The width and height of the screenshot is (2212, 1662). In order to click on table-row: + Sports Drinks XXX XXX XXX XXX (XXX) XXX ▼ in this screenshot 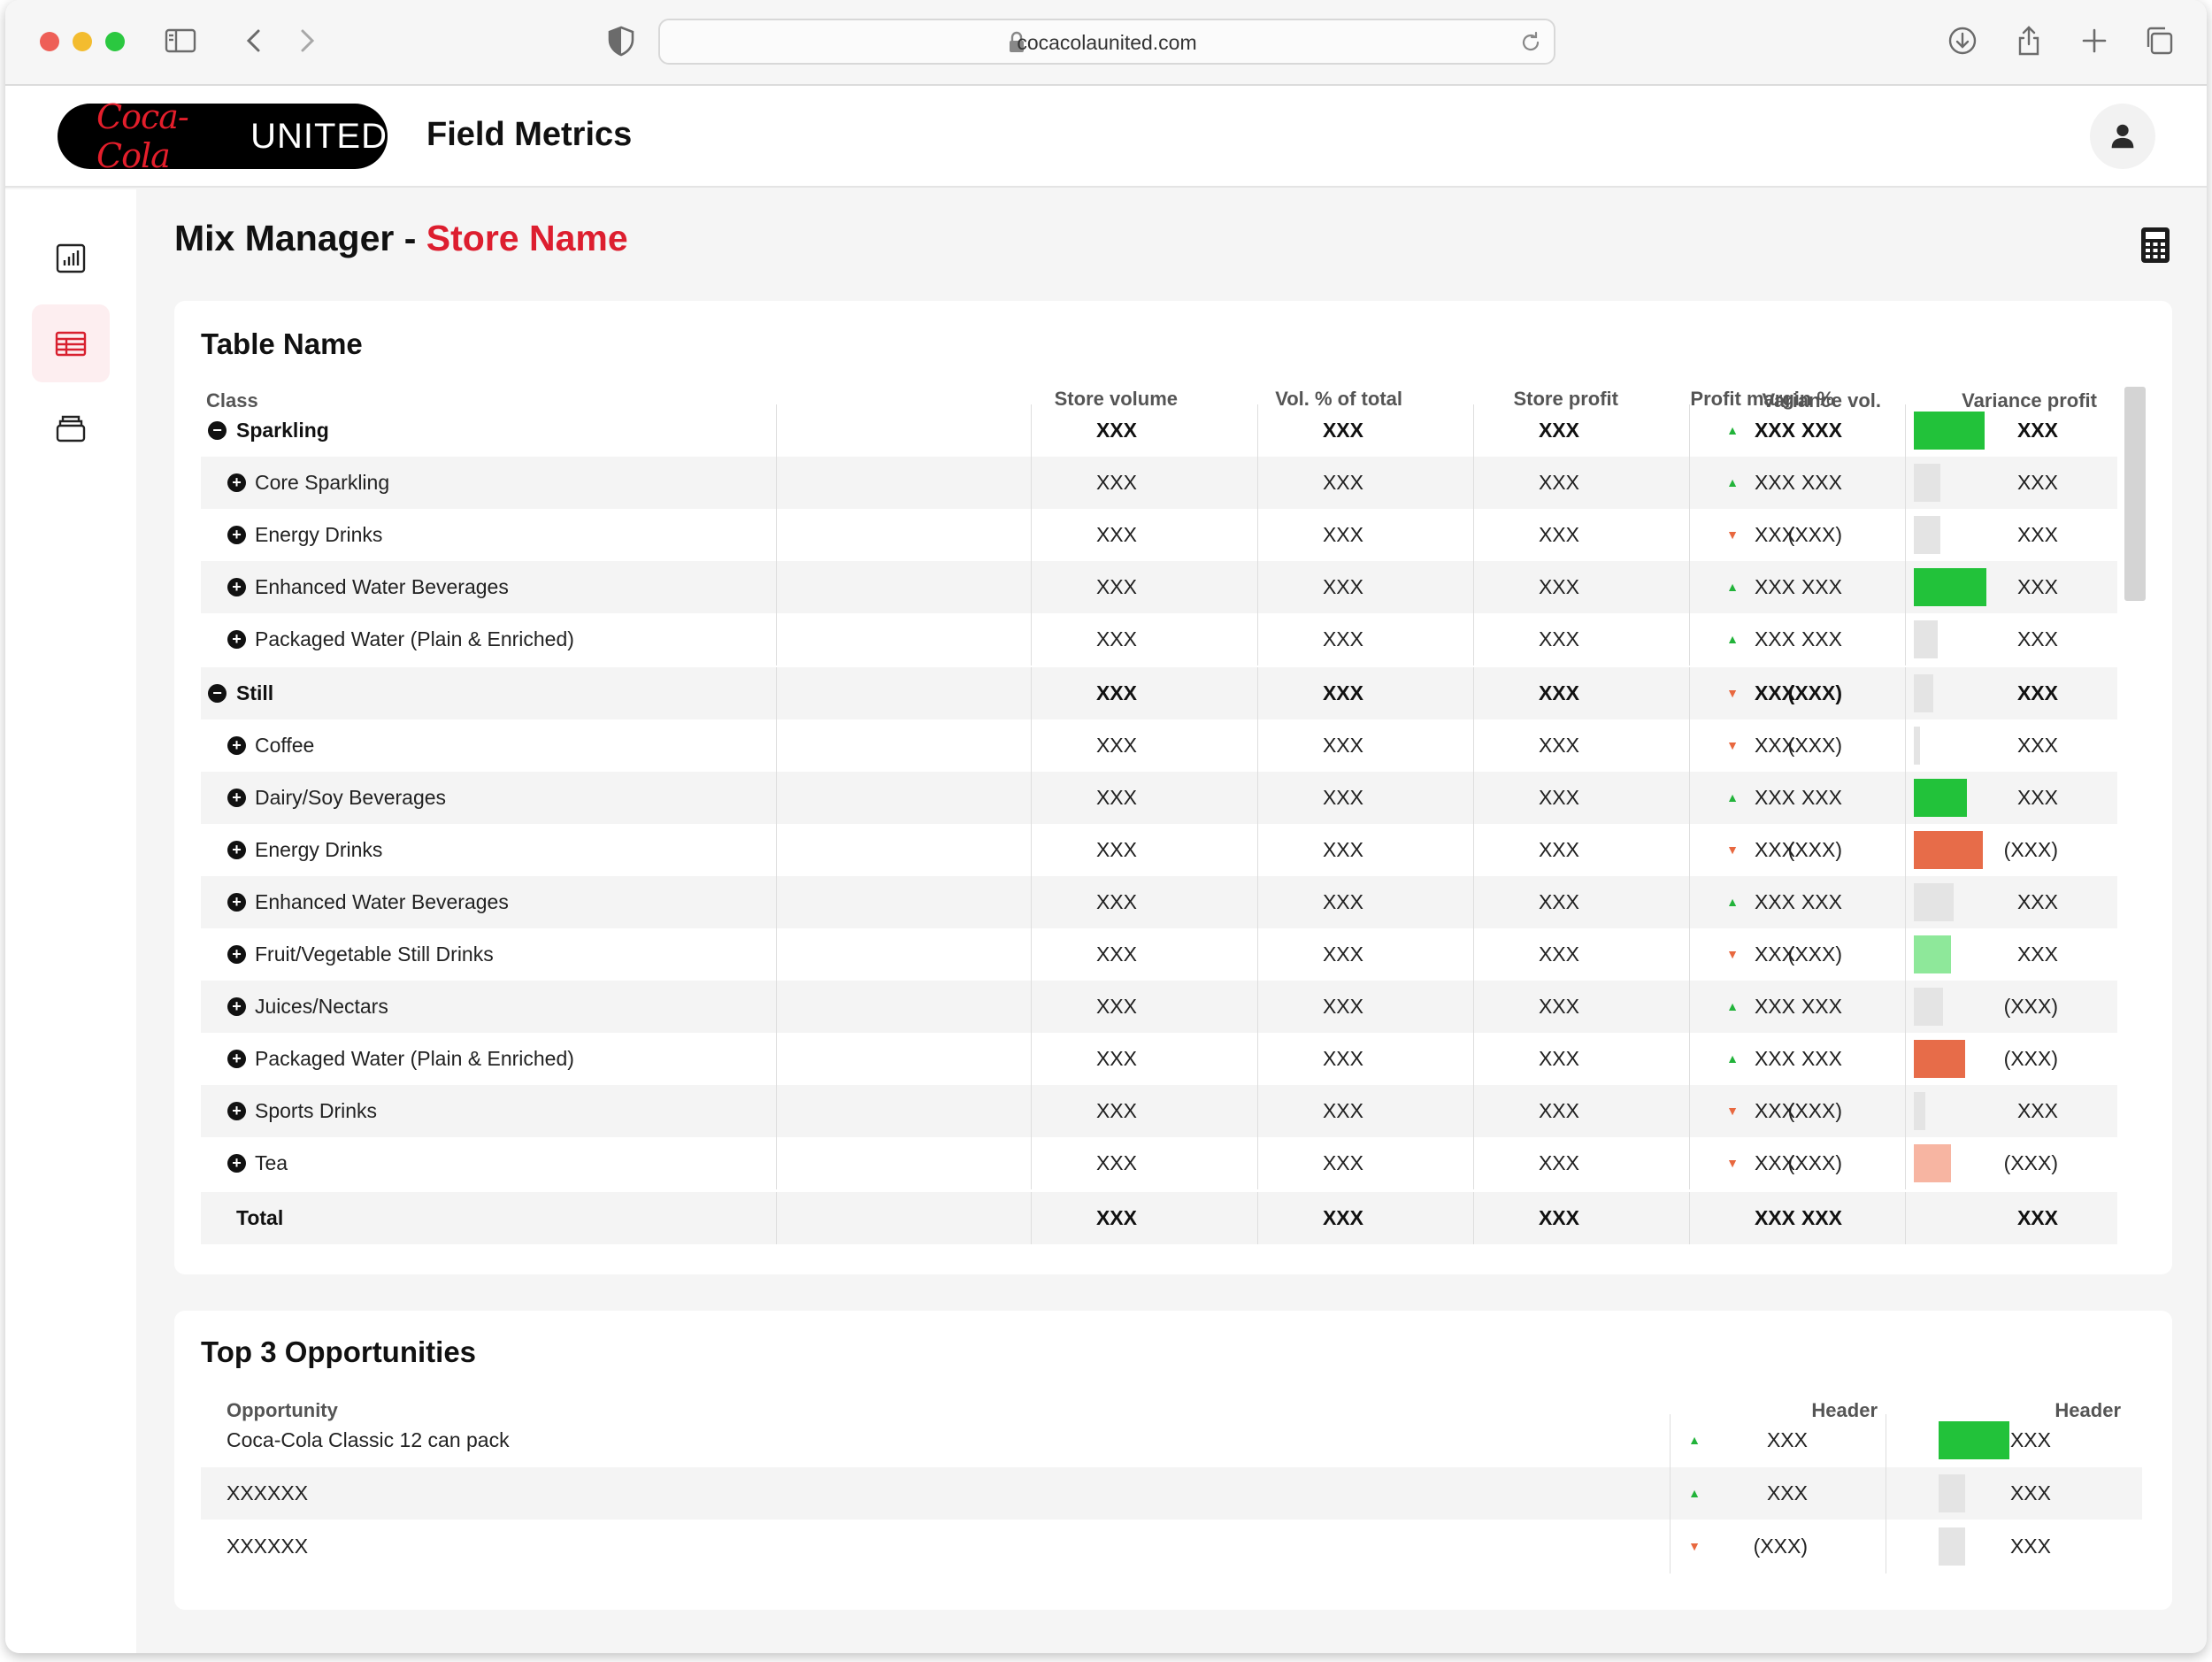, I will do `click(1159, 1111)`.